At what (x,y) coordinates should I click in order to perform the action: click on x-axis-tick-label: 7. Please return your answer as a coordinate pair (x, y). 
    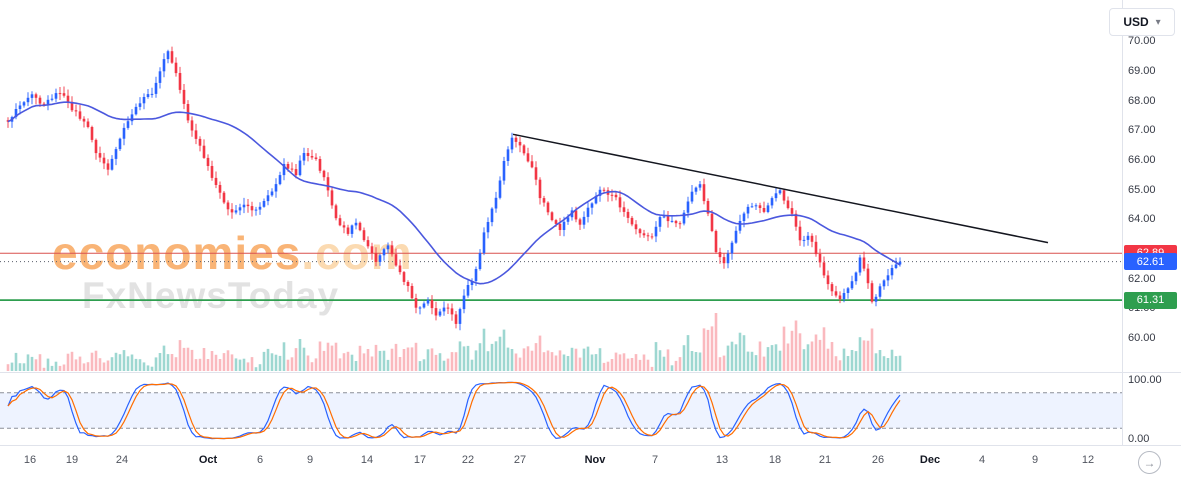
    Looking at the image, I should click on (655, 460).